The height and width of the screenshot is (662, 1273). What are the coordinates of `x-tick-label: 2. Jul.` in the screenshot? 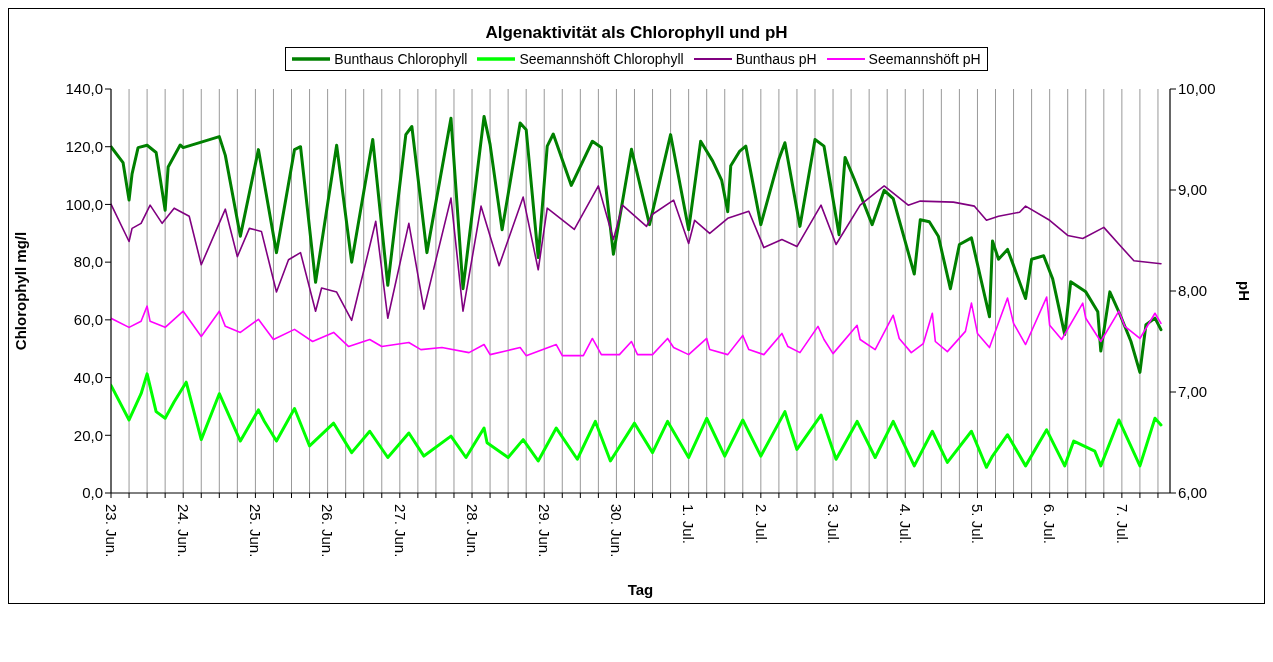 It's located at (761, 524).